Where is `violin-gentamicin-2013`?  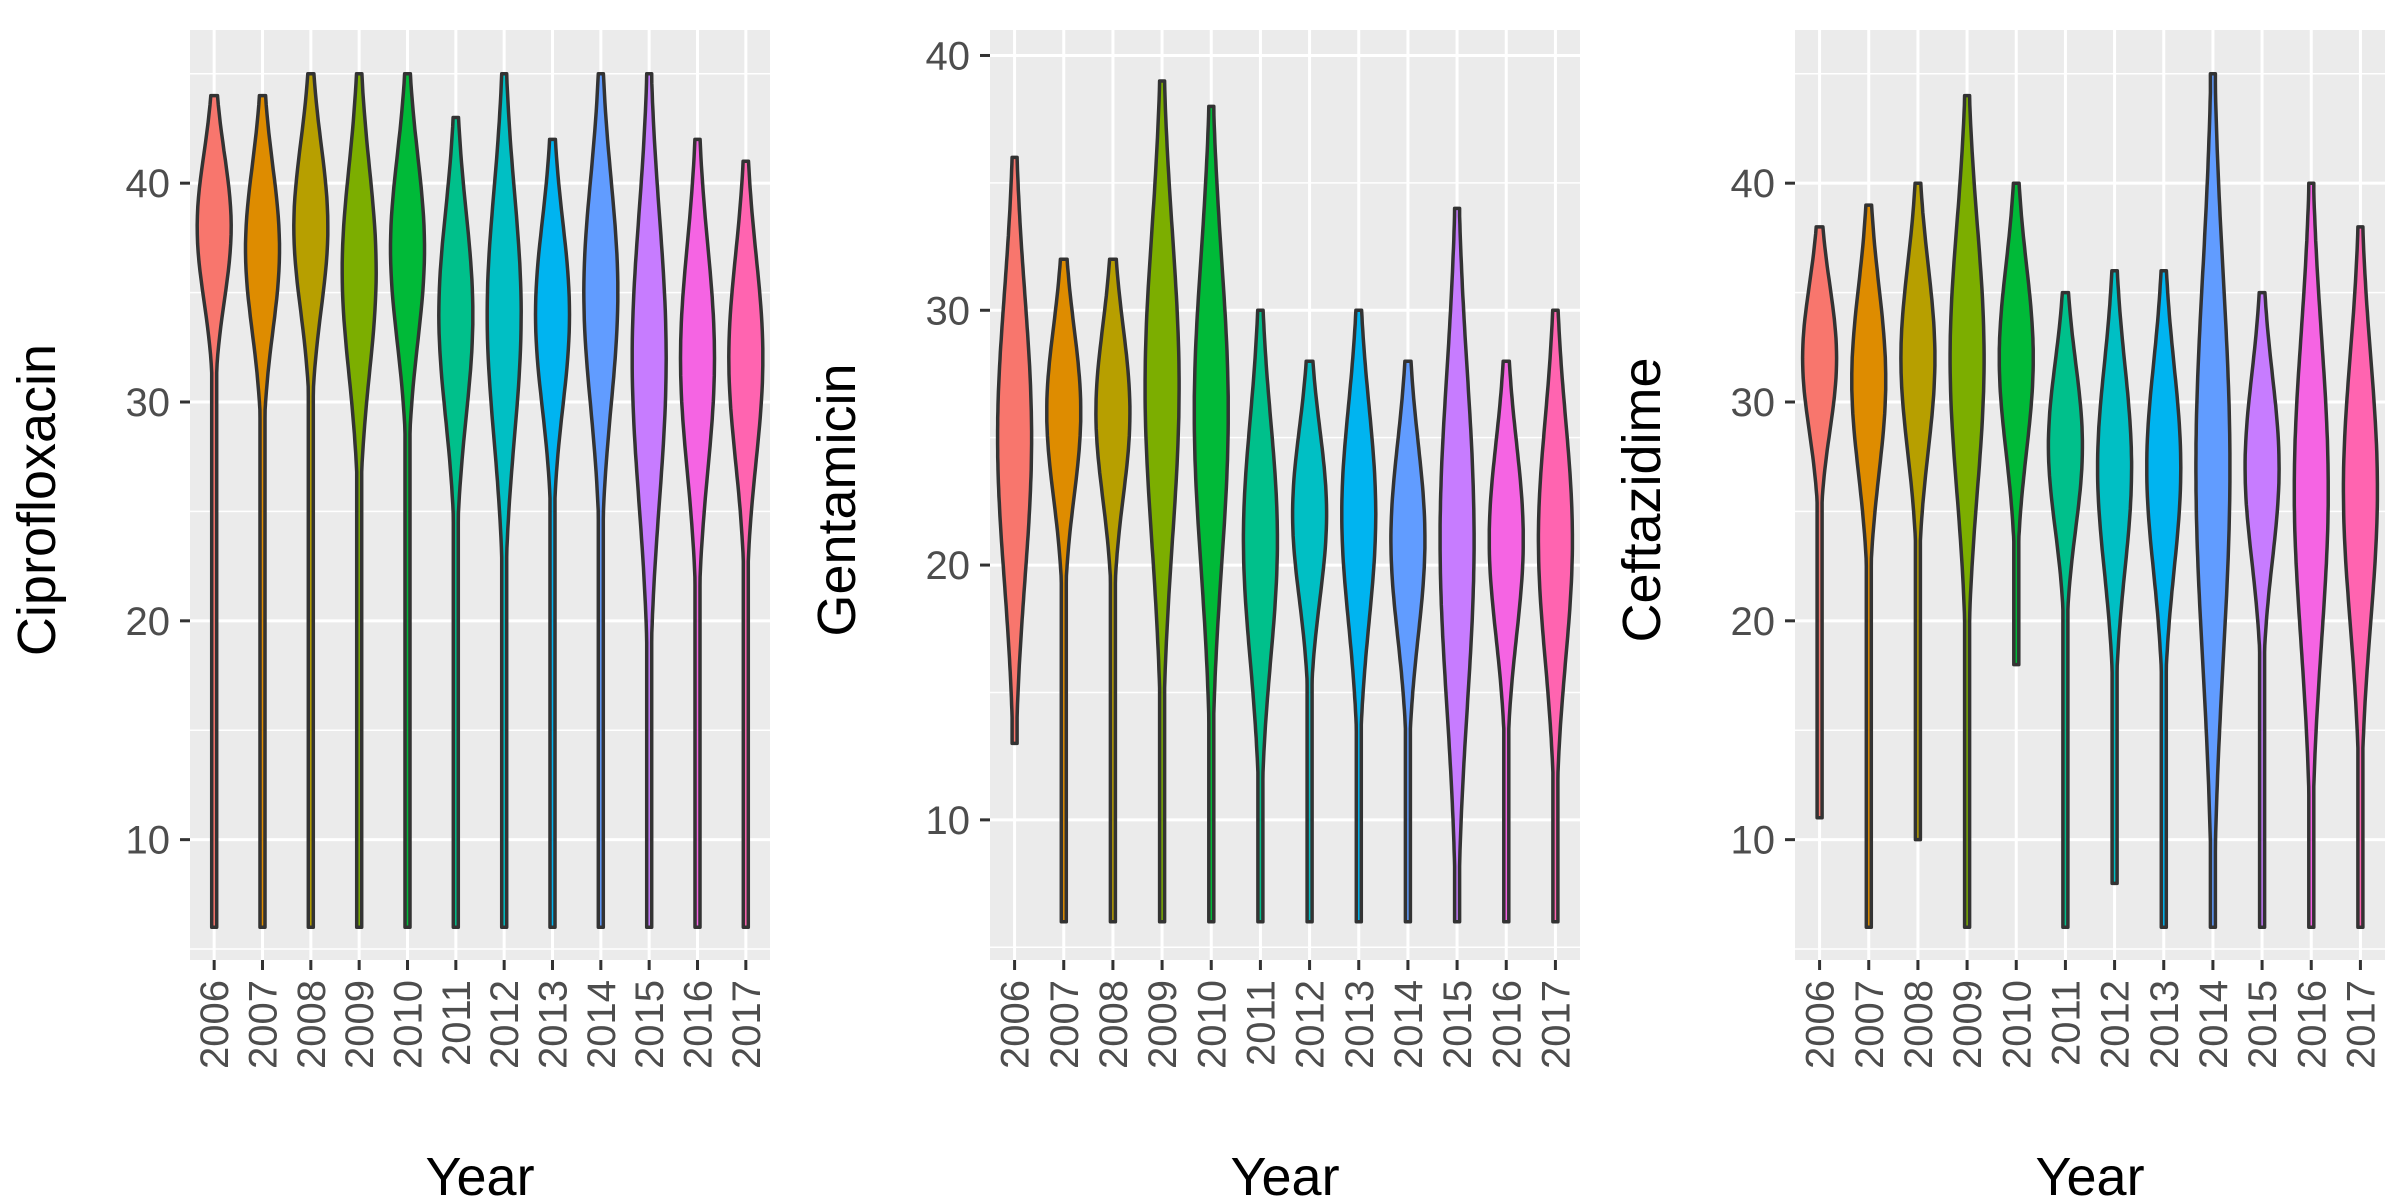
violin-gentamicin-2013 is located at coordinates (1359, 616).